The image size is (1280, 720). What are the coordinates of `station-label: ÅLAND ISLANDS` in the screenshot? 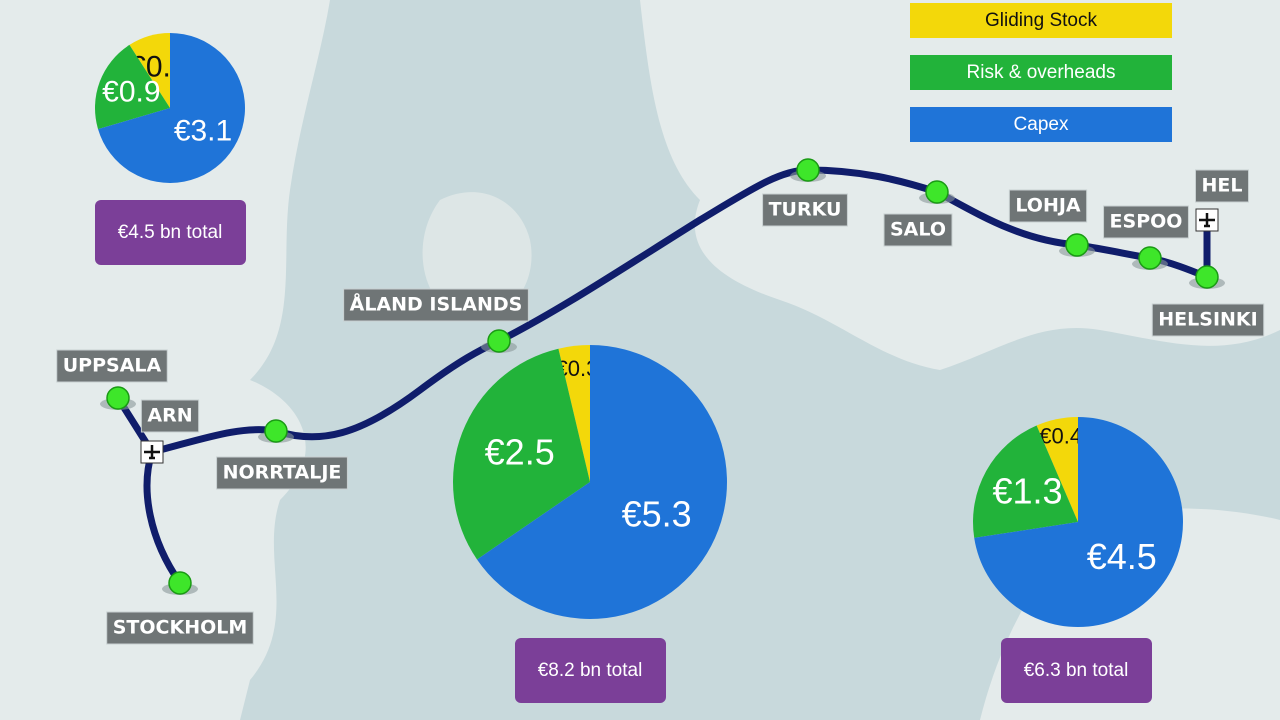 It's located at (436, 304).